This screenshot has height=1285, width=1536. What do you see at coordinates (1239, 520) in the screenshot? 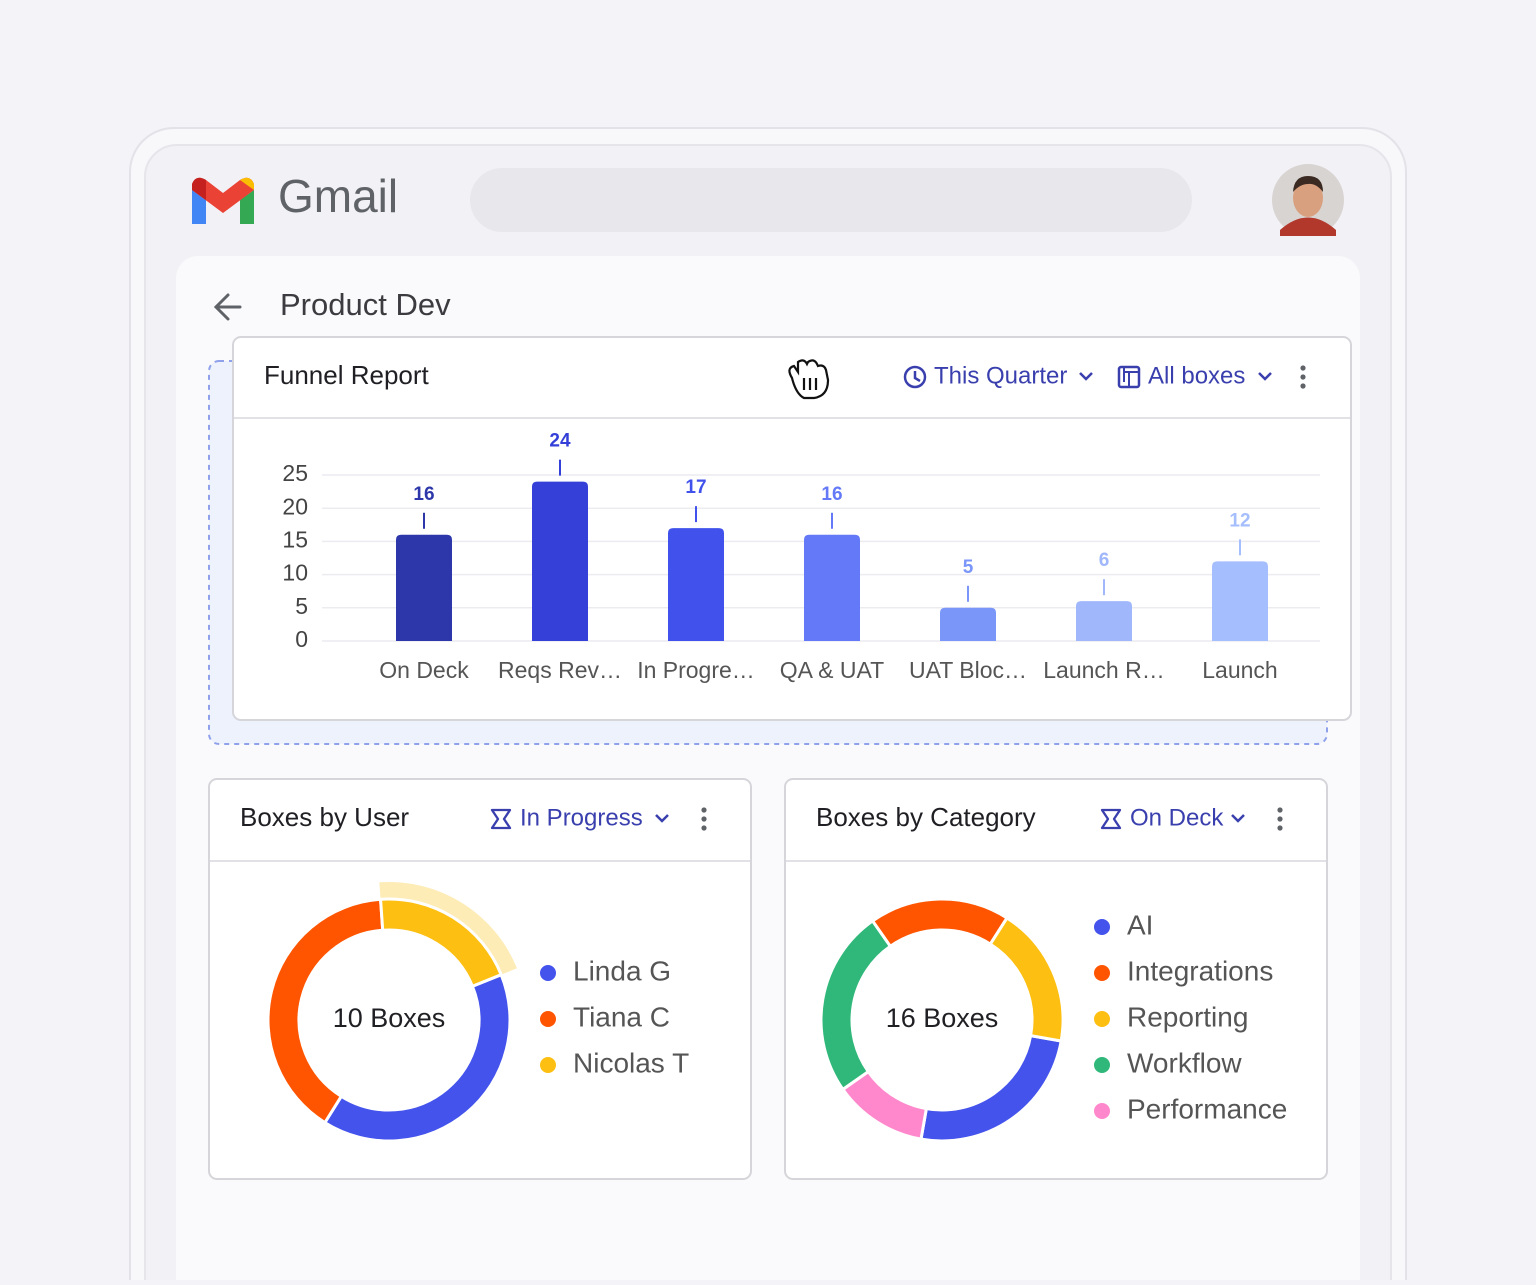
I see `value-label: 12` at bounding box center [1239, 520].